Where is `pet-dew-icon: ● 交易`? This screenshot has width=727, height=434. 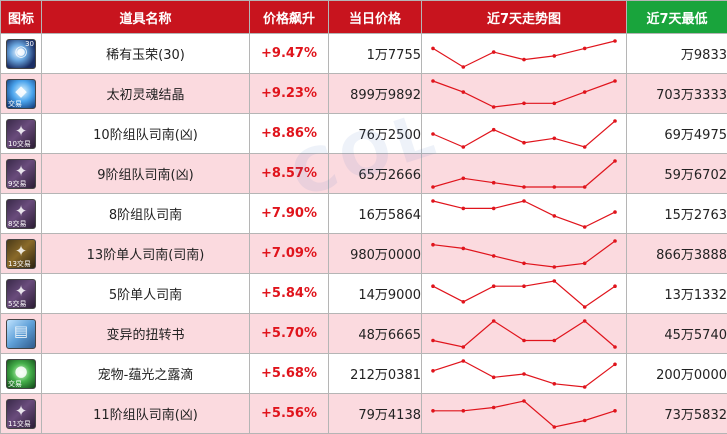 pet-dew-icon: ● 交易 is located at coordinates (21, 373).